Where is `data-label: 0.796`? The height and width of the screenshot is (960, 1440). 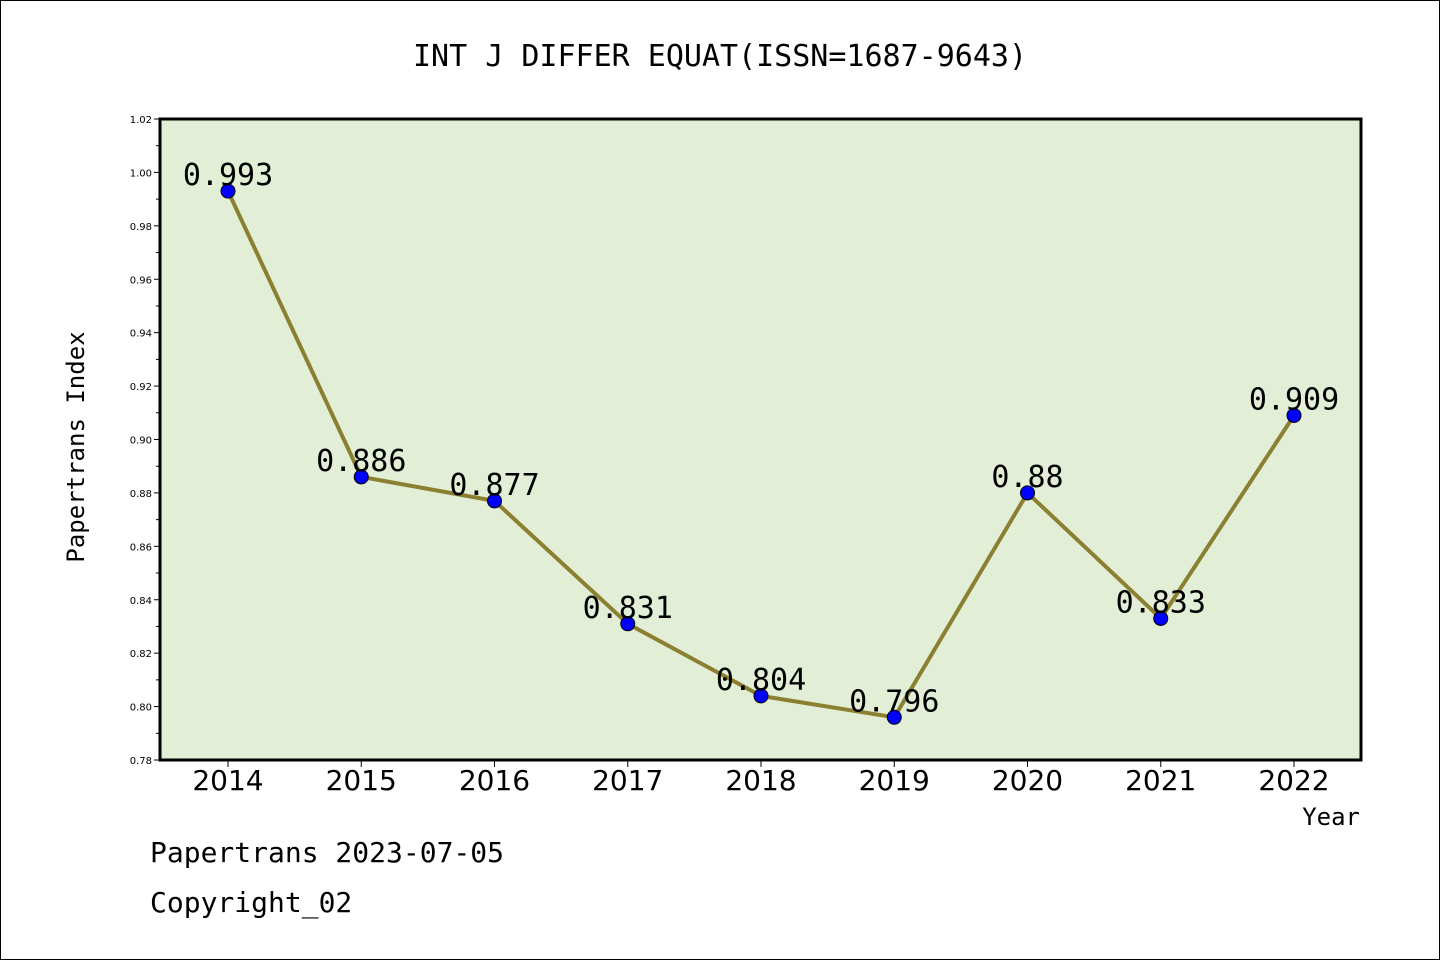
data-label: 0.796 is located at coordinates (894, 701).